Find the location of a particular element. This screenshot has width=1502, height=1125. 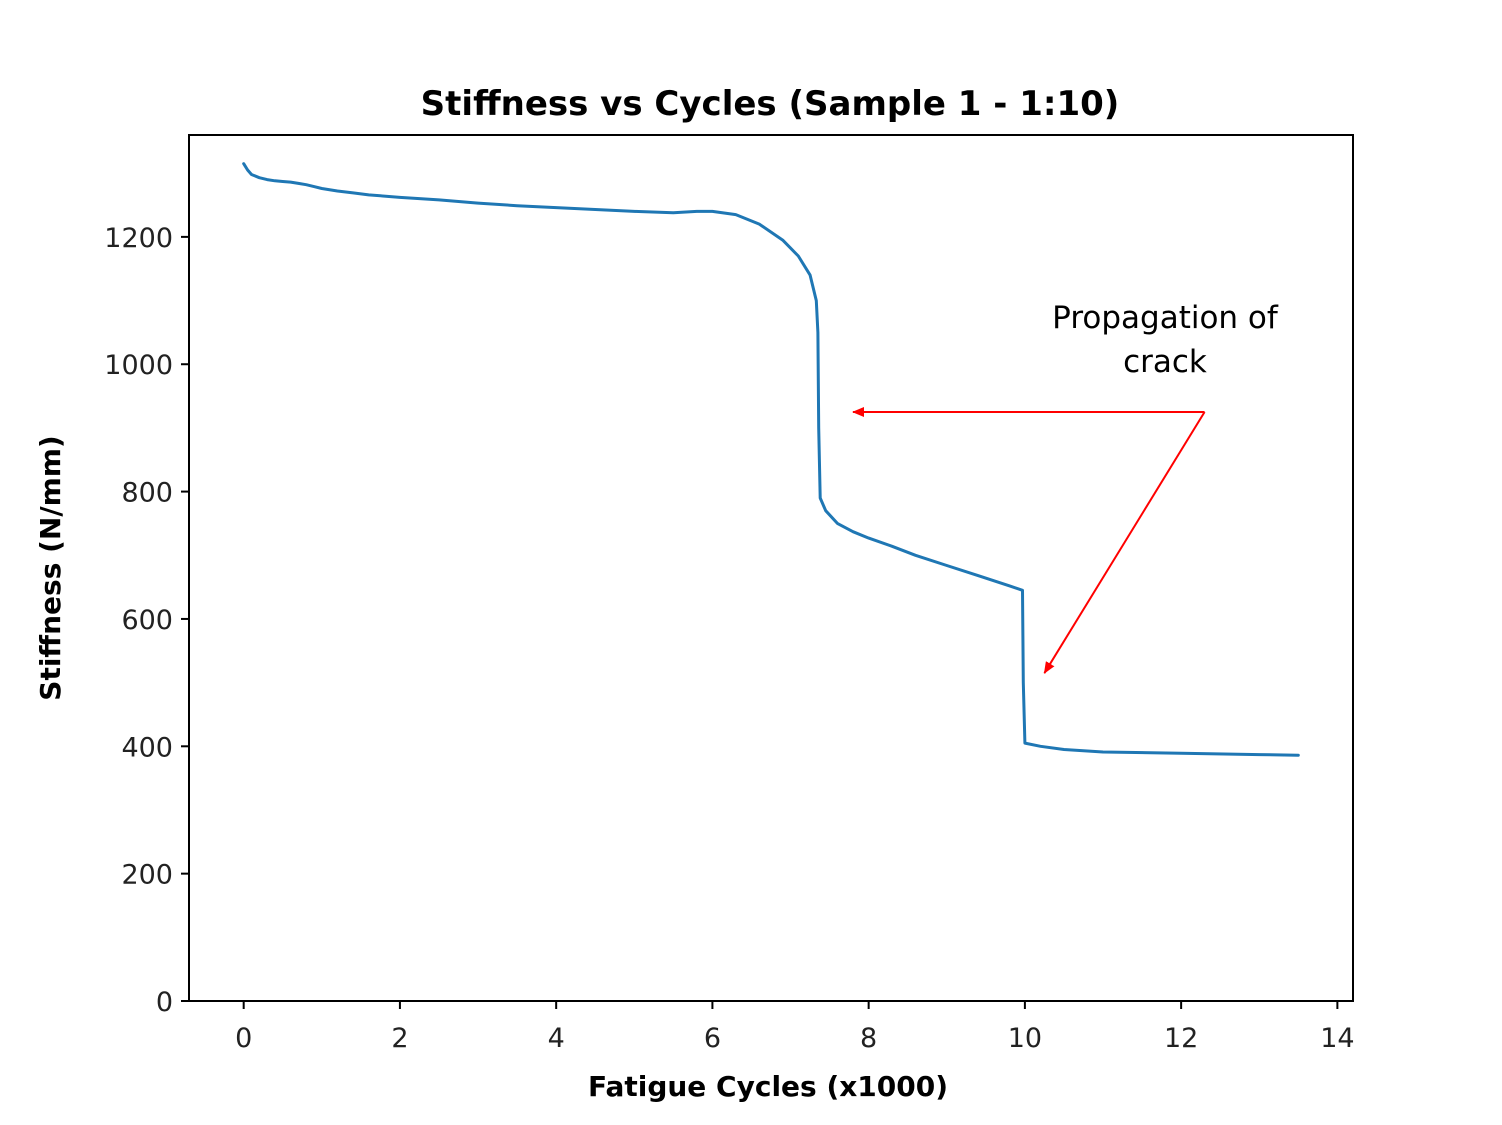

x-tick-label: 10 is located at coordinates (1025, 1038).